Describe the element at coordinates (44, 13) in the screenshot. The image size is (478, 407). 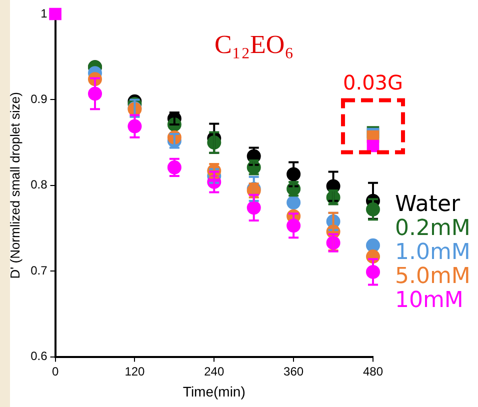
I see `y-tick-label: 1` at that location.